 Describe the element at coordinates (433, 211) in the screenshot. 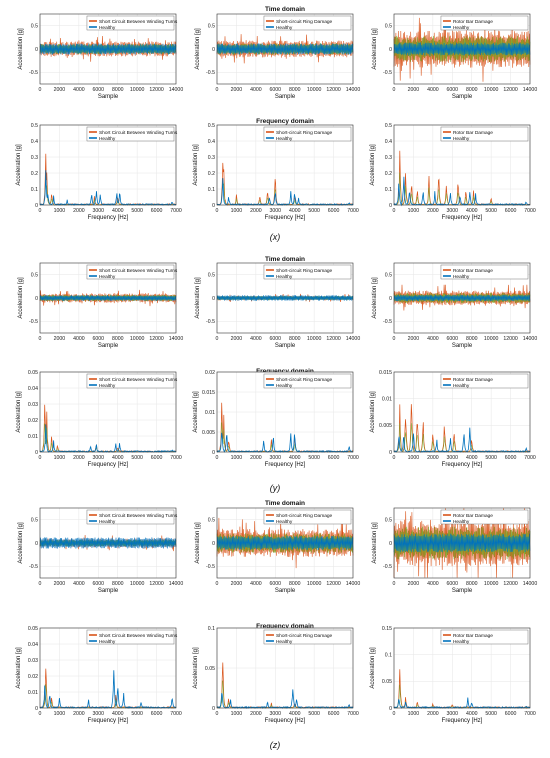

I see `freq-panel-0-2-xtick-label: 2000` at that location.